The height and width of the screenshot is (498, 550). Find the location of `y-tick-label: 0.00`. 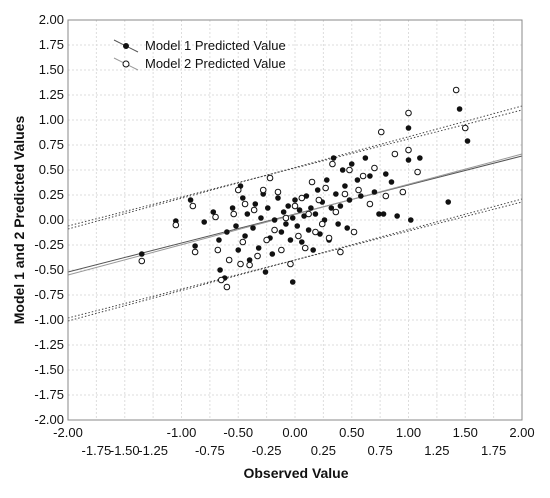

y-tick-label: 0.00 is located at coordinates (51, 219).